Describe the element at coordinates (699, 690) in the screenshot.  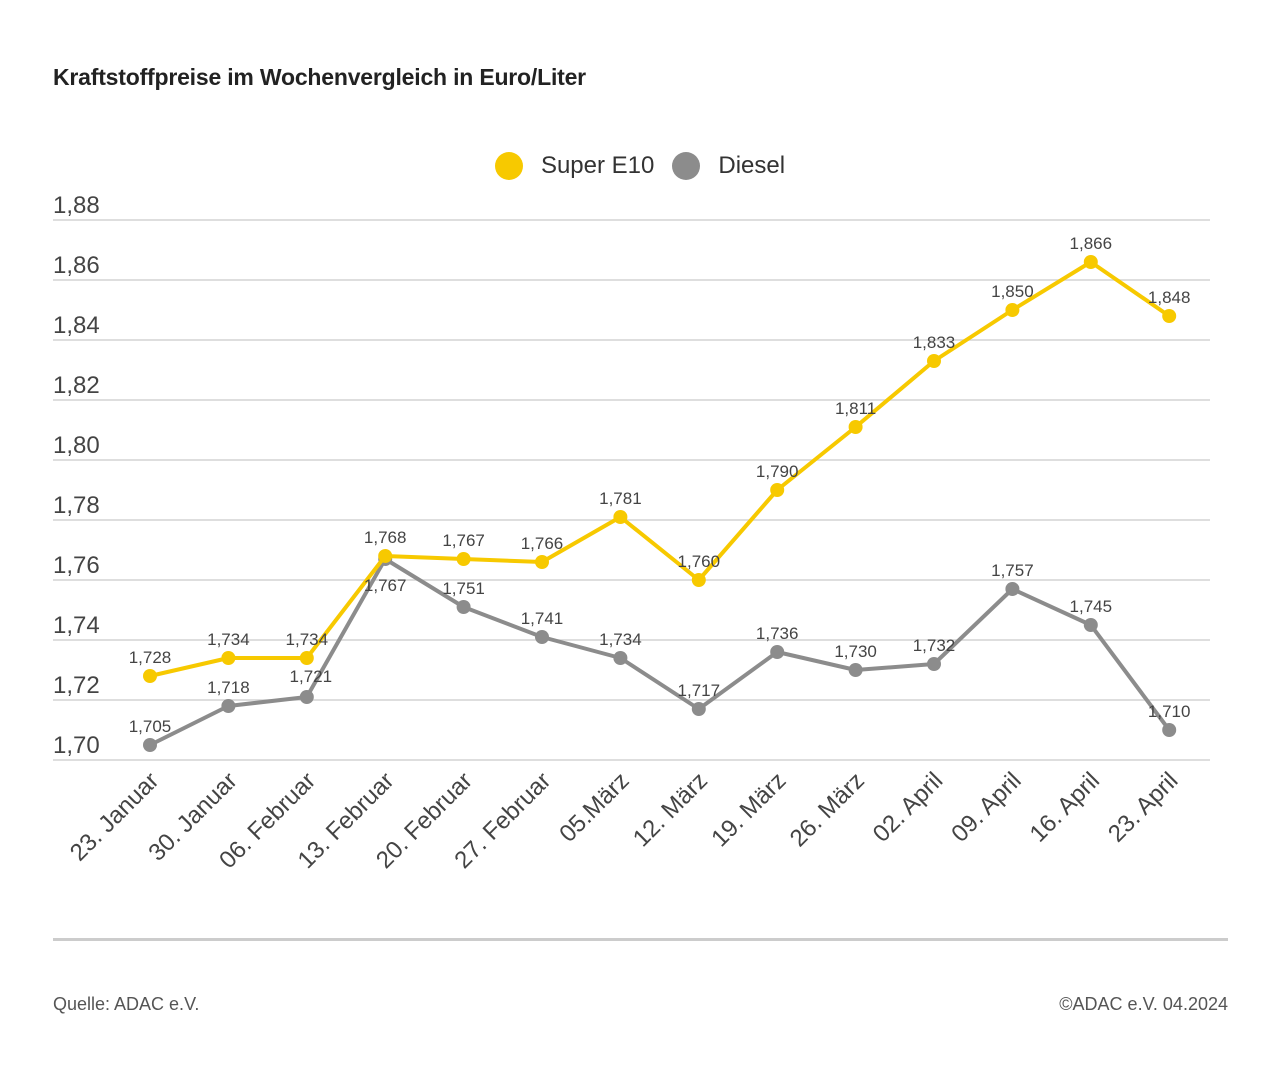
I see `data-label: 1,717` at that location.